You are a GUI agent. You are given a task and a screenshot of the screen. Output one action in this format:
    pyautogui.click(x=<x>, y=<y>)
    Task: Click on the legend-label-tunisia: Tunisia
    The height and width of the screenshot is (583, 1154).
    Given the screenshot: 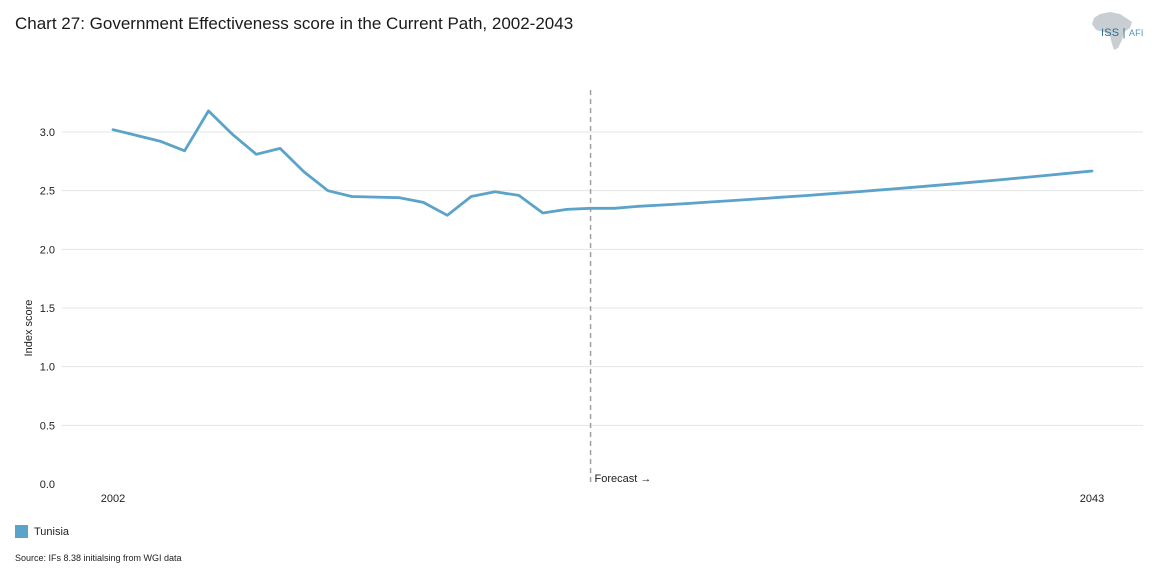 What is the action you would take?
    pyautogui.click(x=52, y=531)
    